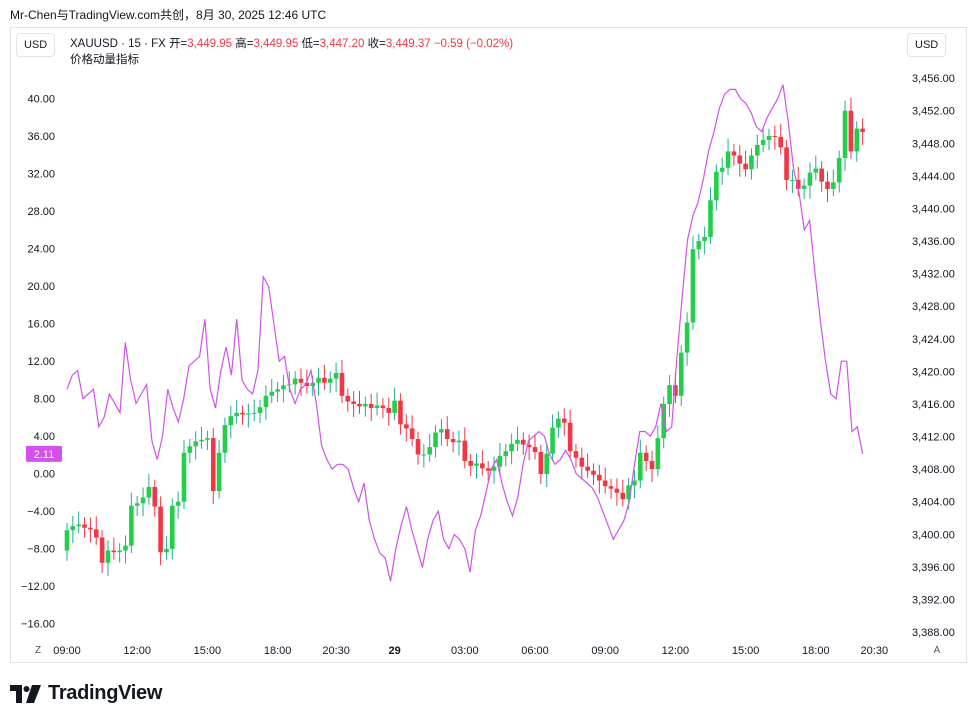 This screenshot has width=979, height=724. I want to click on time-tick-label: 29, so click(394, 651).